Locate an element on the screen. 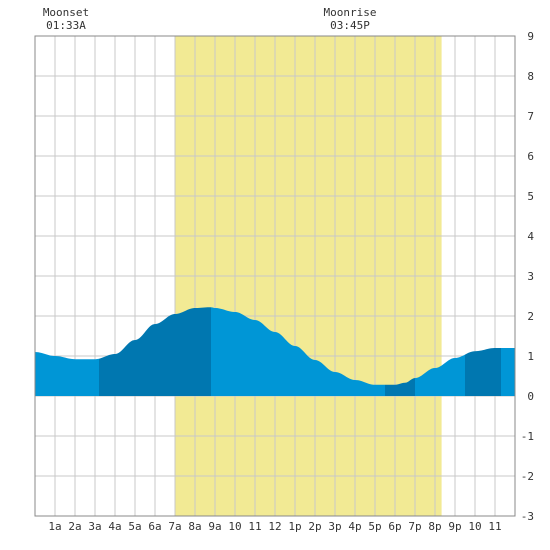 The width and height of the screenshot is (550, 550). x-tick-label: 4a is located at coordinates (114, 526).